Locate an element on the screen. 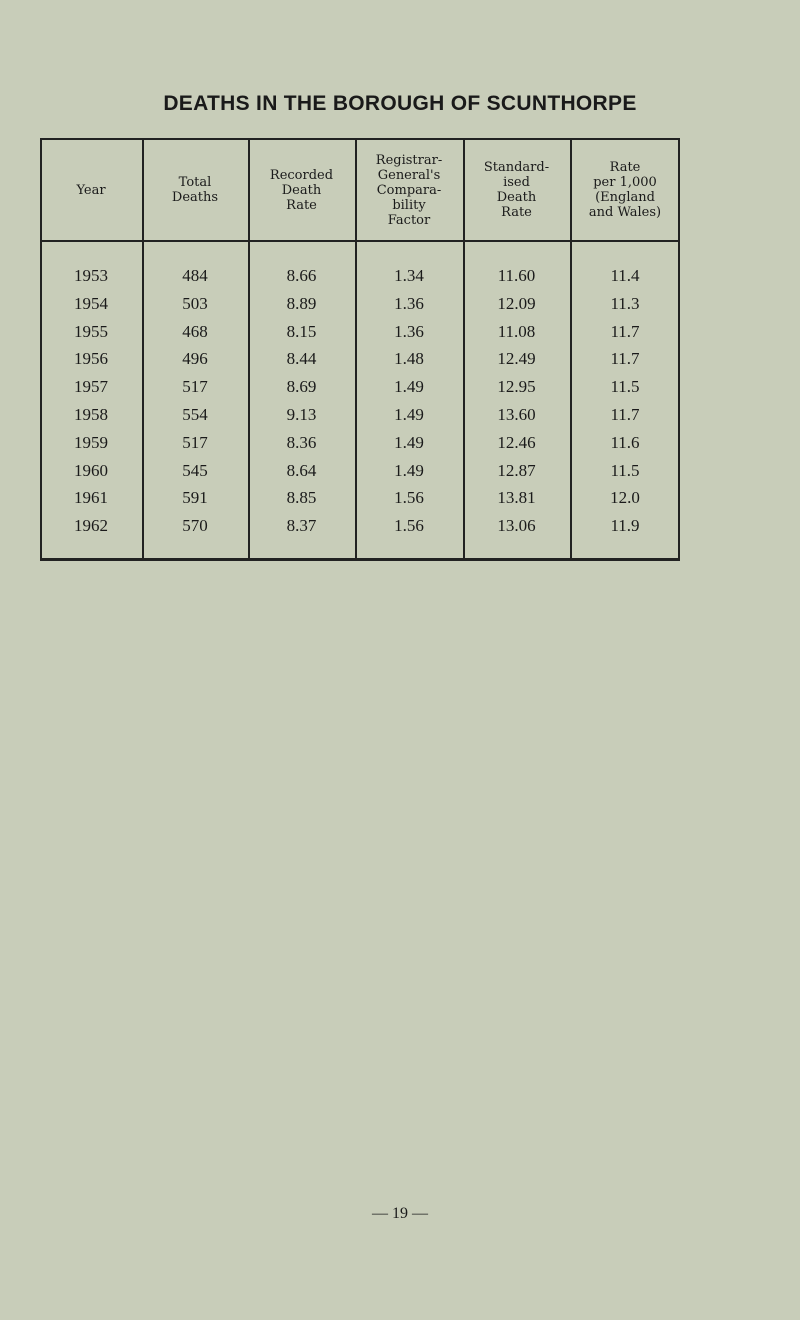  header-rule is located at coordinates (360, 241).